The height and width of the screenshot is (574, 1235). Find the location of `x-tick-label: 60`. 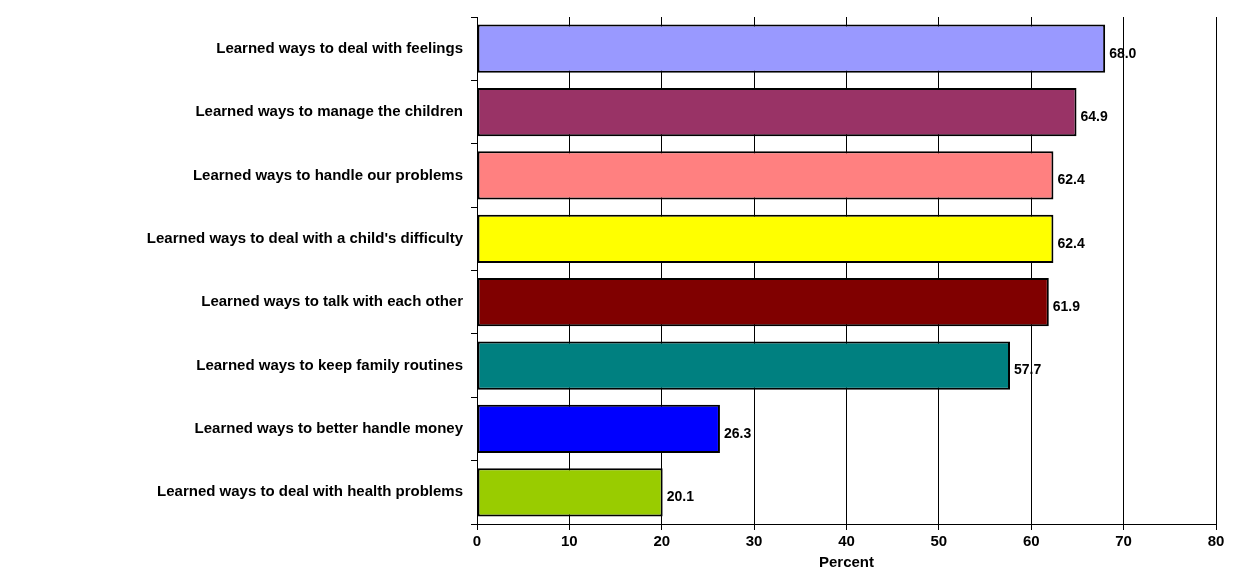

x-tick-label: 60 is located at coordinates (1031, 541).